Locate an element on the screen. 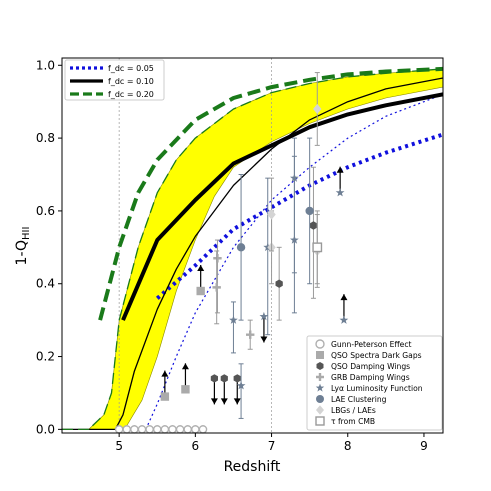  legend-obs-label-lya: Lyα Luminosity Function is located at coordinates (377, 388).